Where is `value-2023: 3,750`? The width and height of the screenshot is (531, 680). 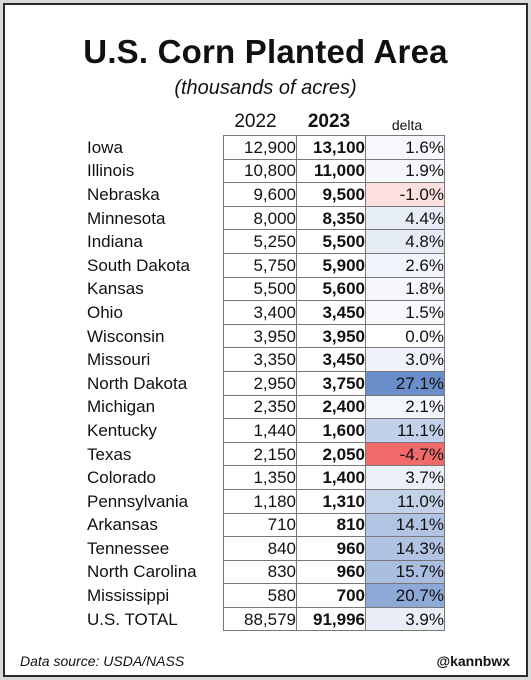
value-2023: 3,750 is located at coordinates (331, 383).